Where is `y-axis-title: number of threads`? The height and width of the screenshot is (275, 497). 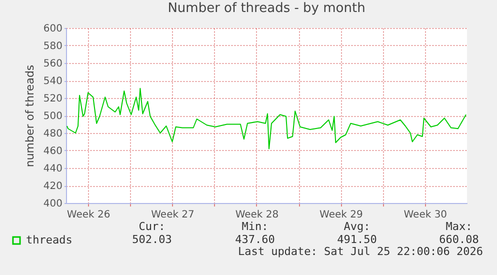
y-axis-title: number of threads is located at coordinates (29, 116).